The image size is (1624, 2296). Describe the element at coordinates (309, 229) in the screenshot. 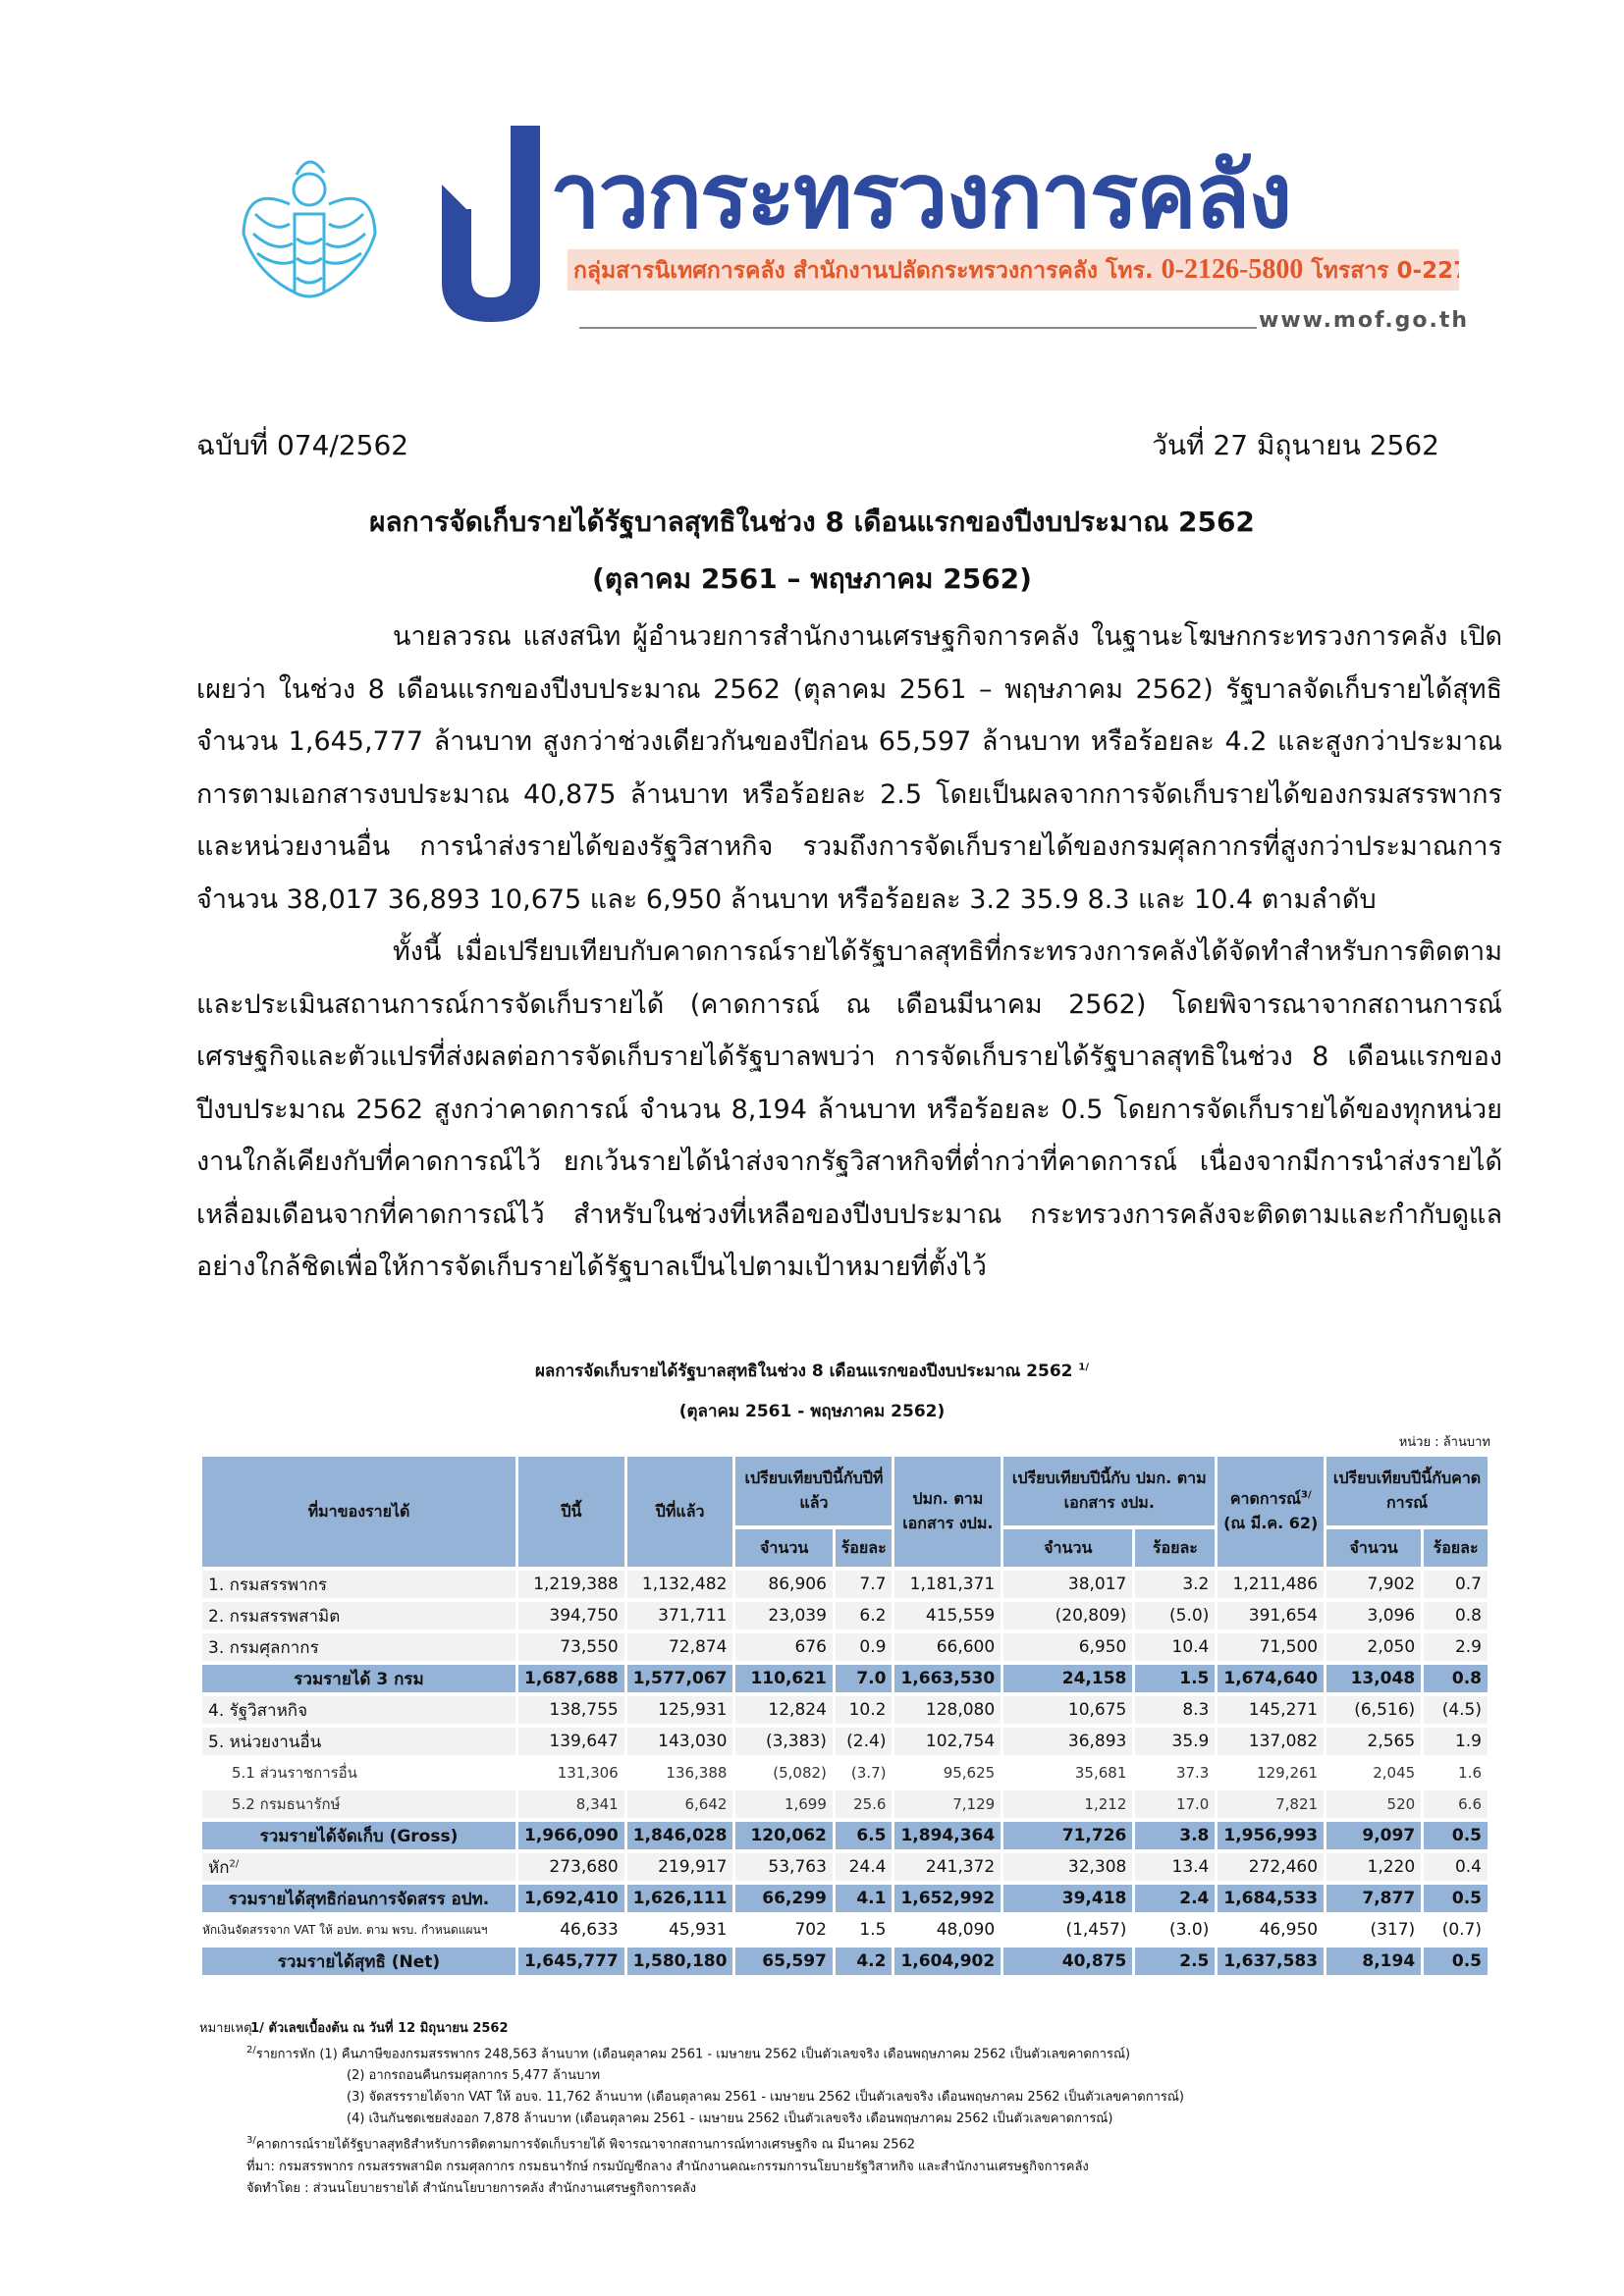

I see `garuda-emblem-icon` at that location.